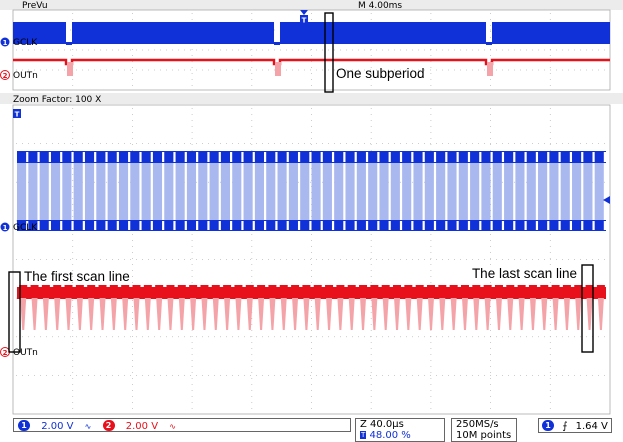  What do you see at coordinates (524, 273) in the screenshot?
I see `last-scan-annotation: The last scan line` at bounding box center [524, 273].